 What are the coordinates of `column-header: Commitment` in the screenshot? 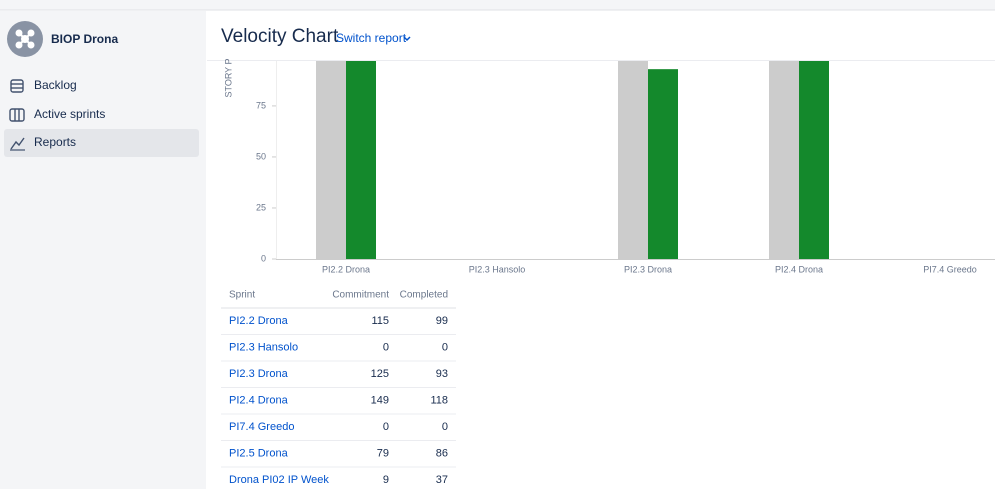 It's located at (360, 295).